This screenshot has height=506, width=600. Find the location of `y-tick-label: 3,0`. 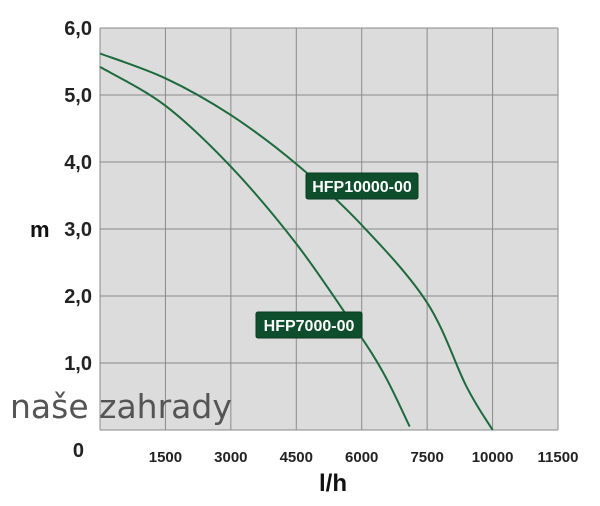

y-tick-label: 3,0 is located at coordinates (78, 230).